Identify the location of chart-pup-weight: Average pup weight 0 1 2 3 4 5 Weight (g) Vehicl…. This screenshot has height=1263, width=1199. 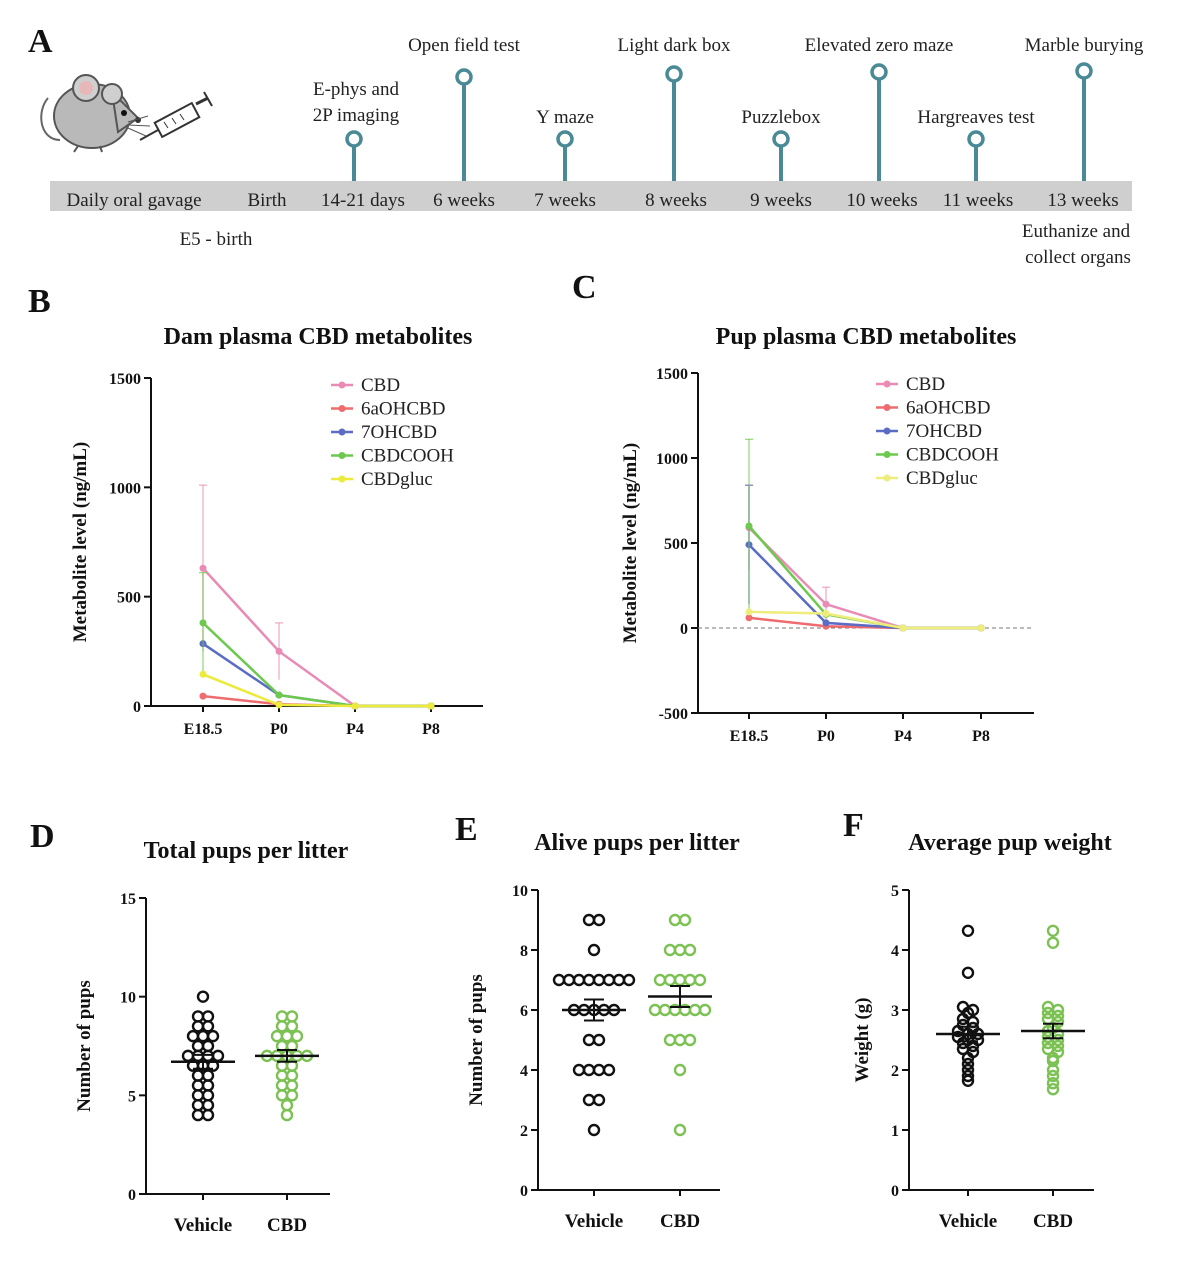
(982, 1031).